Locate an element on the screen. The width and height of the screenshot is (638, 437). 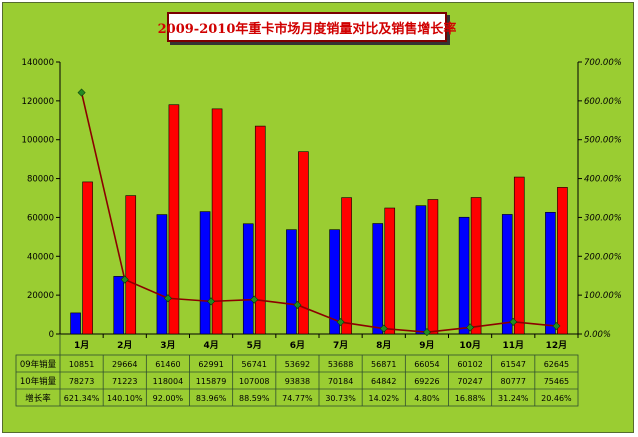
data-table-cell: 62645 is located at coordinates (556, 364).